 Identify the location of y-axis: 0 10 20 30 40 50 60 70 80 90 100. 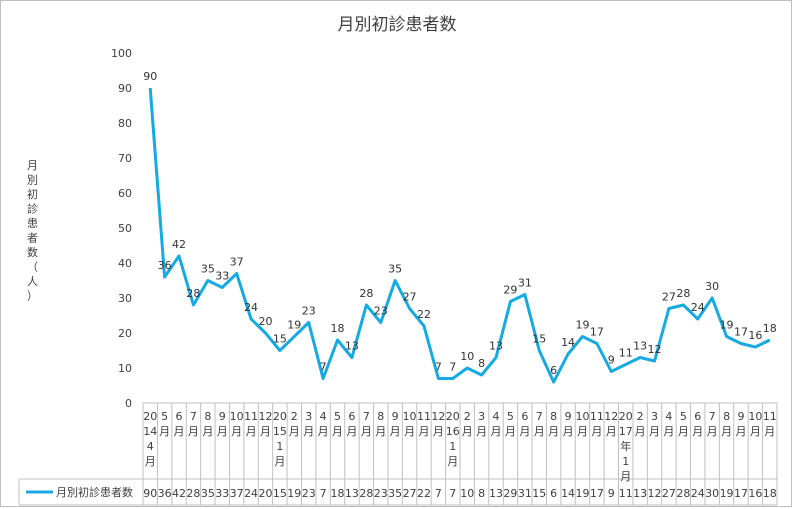
(121, 228).